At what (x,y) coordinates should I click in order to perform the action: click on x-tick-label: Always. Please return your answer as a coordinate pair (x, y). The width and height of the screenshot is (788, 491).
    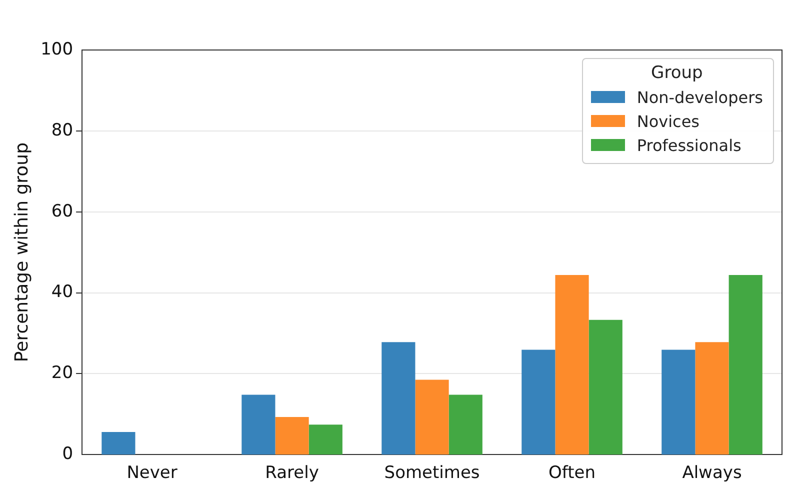
    Looking at the image, I should click on (712, 473).